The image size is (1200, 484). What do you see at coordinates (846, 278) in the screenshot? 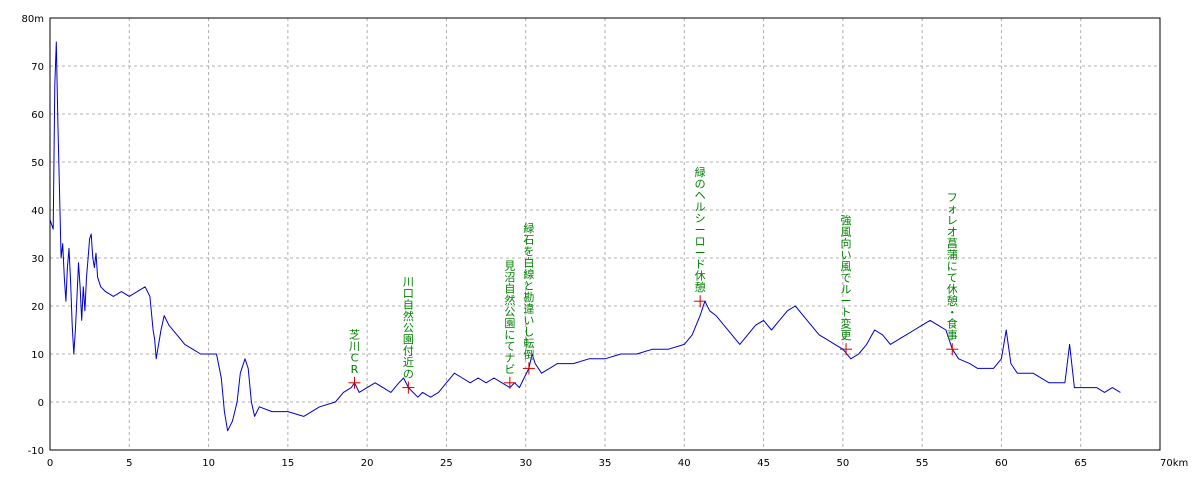
I see `annotation-label: 強風向い風でルート変更` at bounding box center [846, 278].